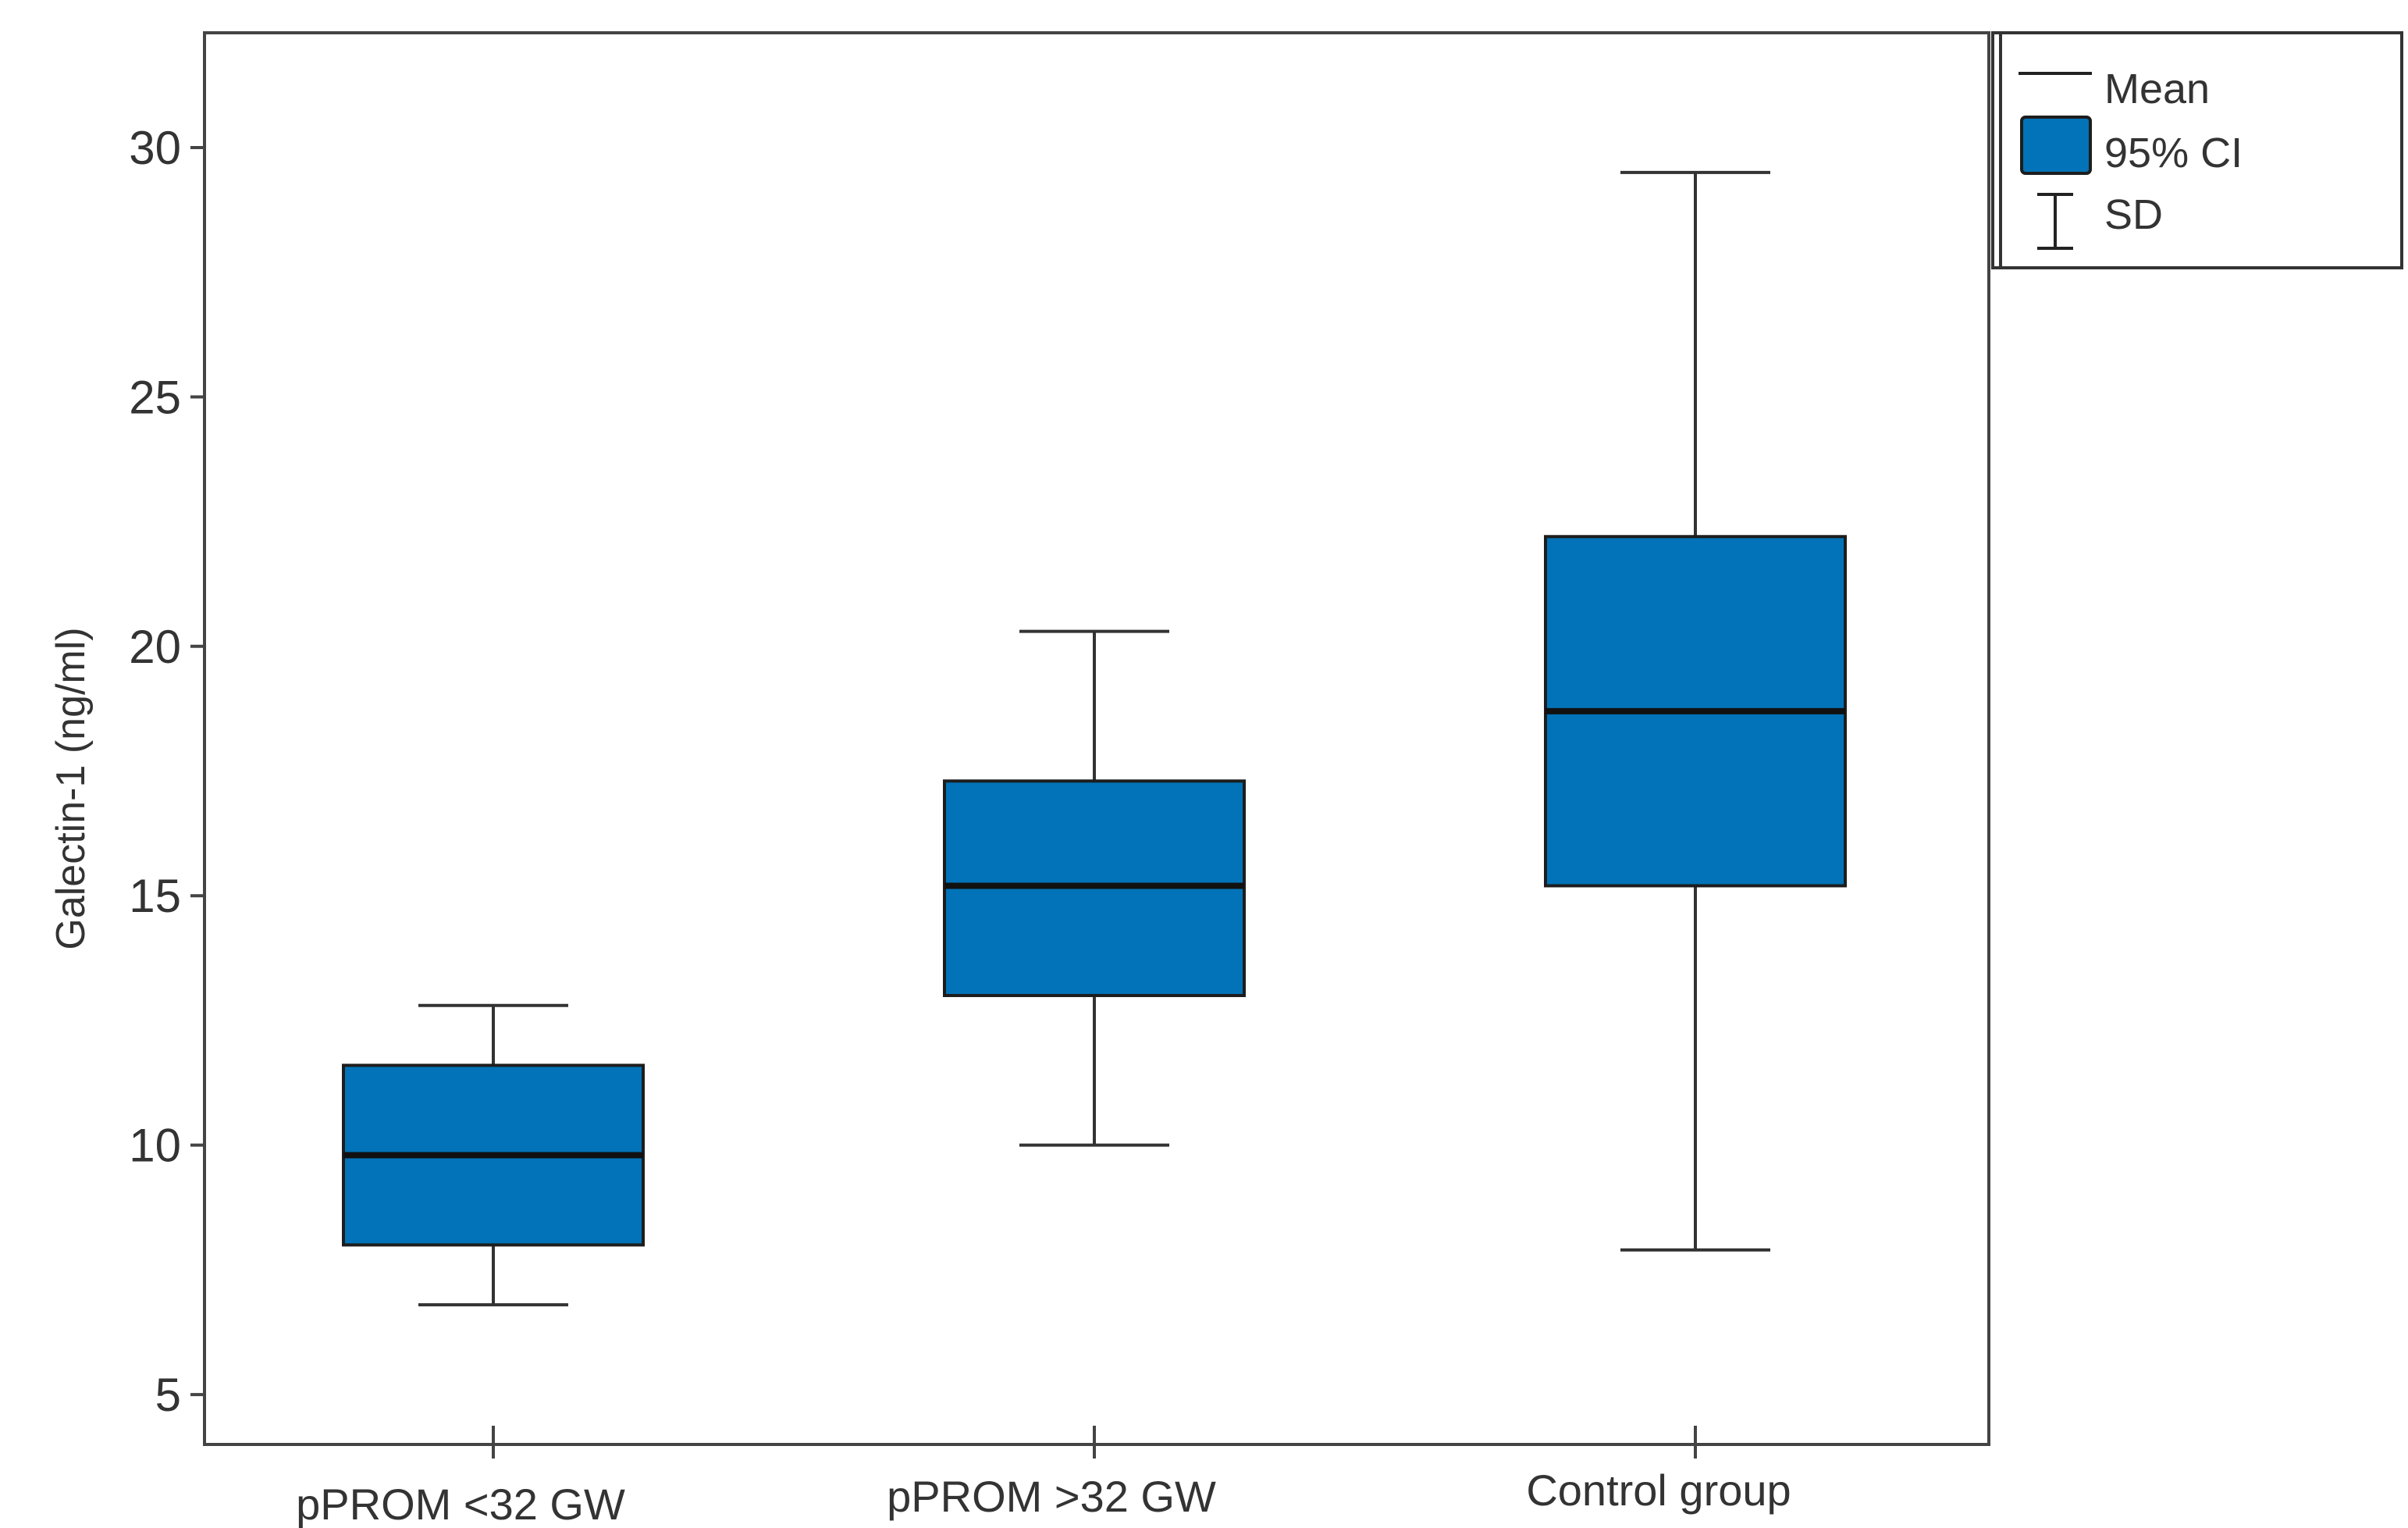 This screenshot has height=1528, width=2408. What do you see at coordinates (155, 647) in the screenshot?
I see `y-tick-label: 20` at bounding box center [155, 647].